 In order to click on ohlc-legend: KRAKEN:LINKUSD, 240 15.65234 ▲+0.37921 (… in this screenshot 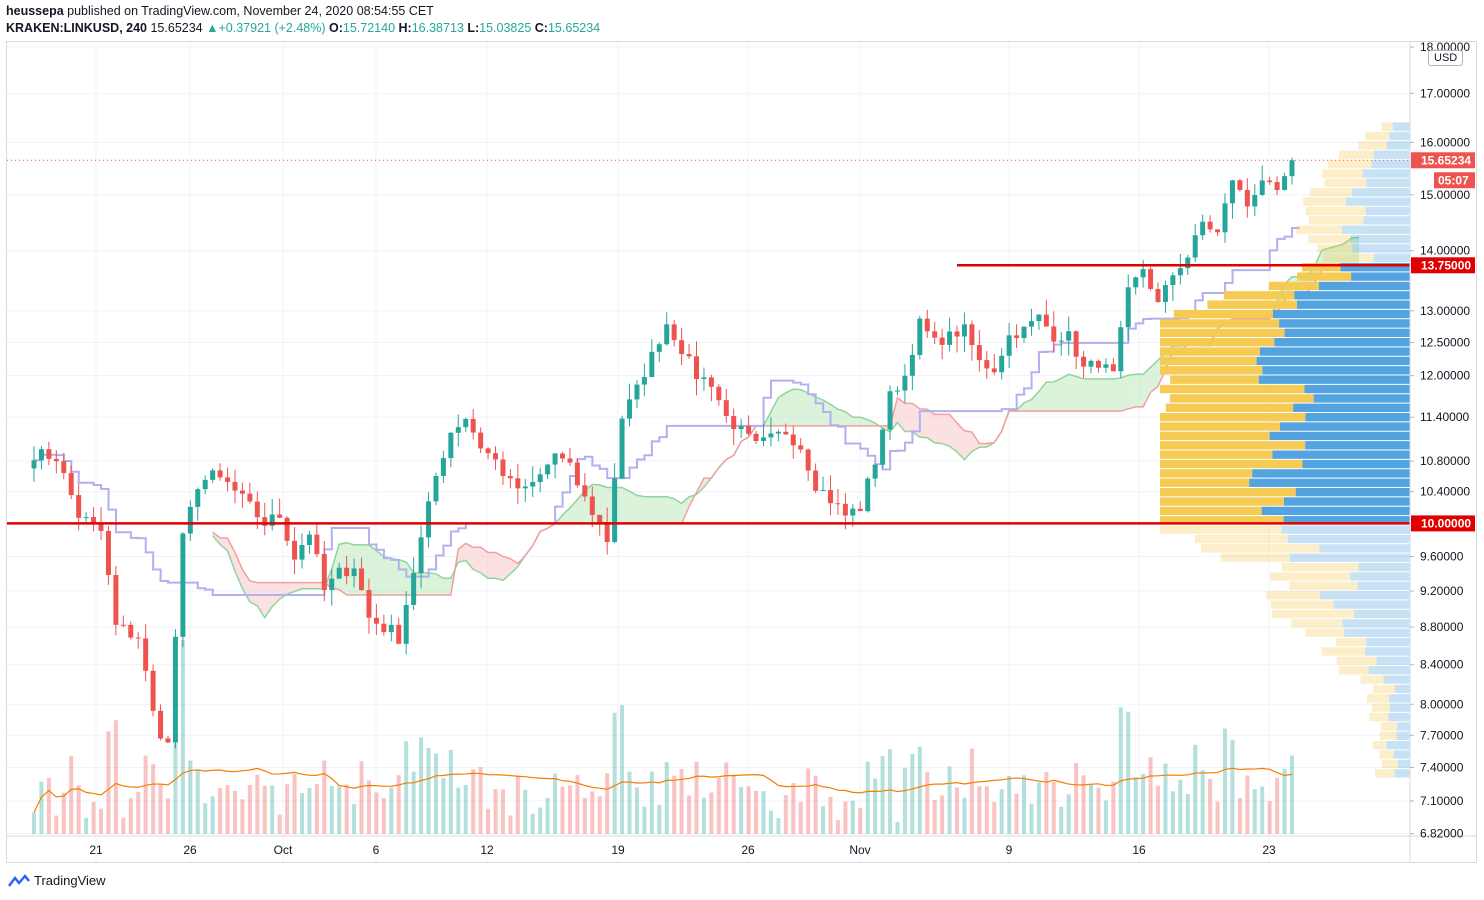, I will do `click(303, 28)`.